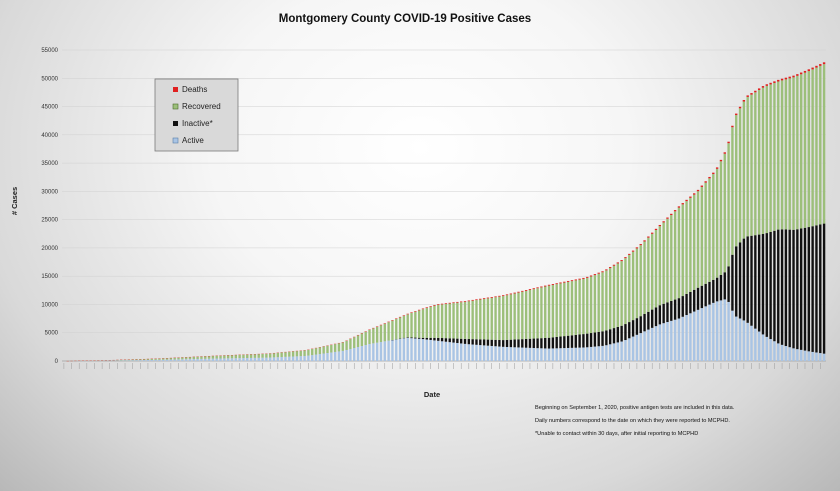  Describe the element at coordinates (49, 164) in the screenshot. I see `y-tick-label: 35000` at that location.